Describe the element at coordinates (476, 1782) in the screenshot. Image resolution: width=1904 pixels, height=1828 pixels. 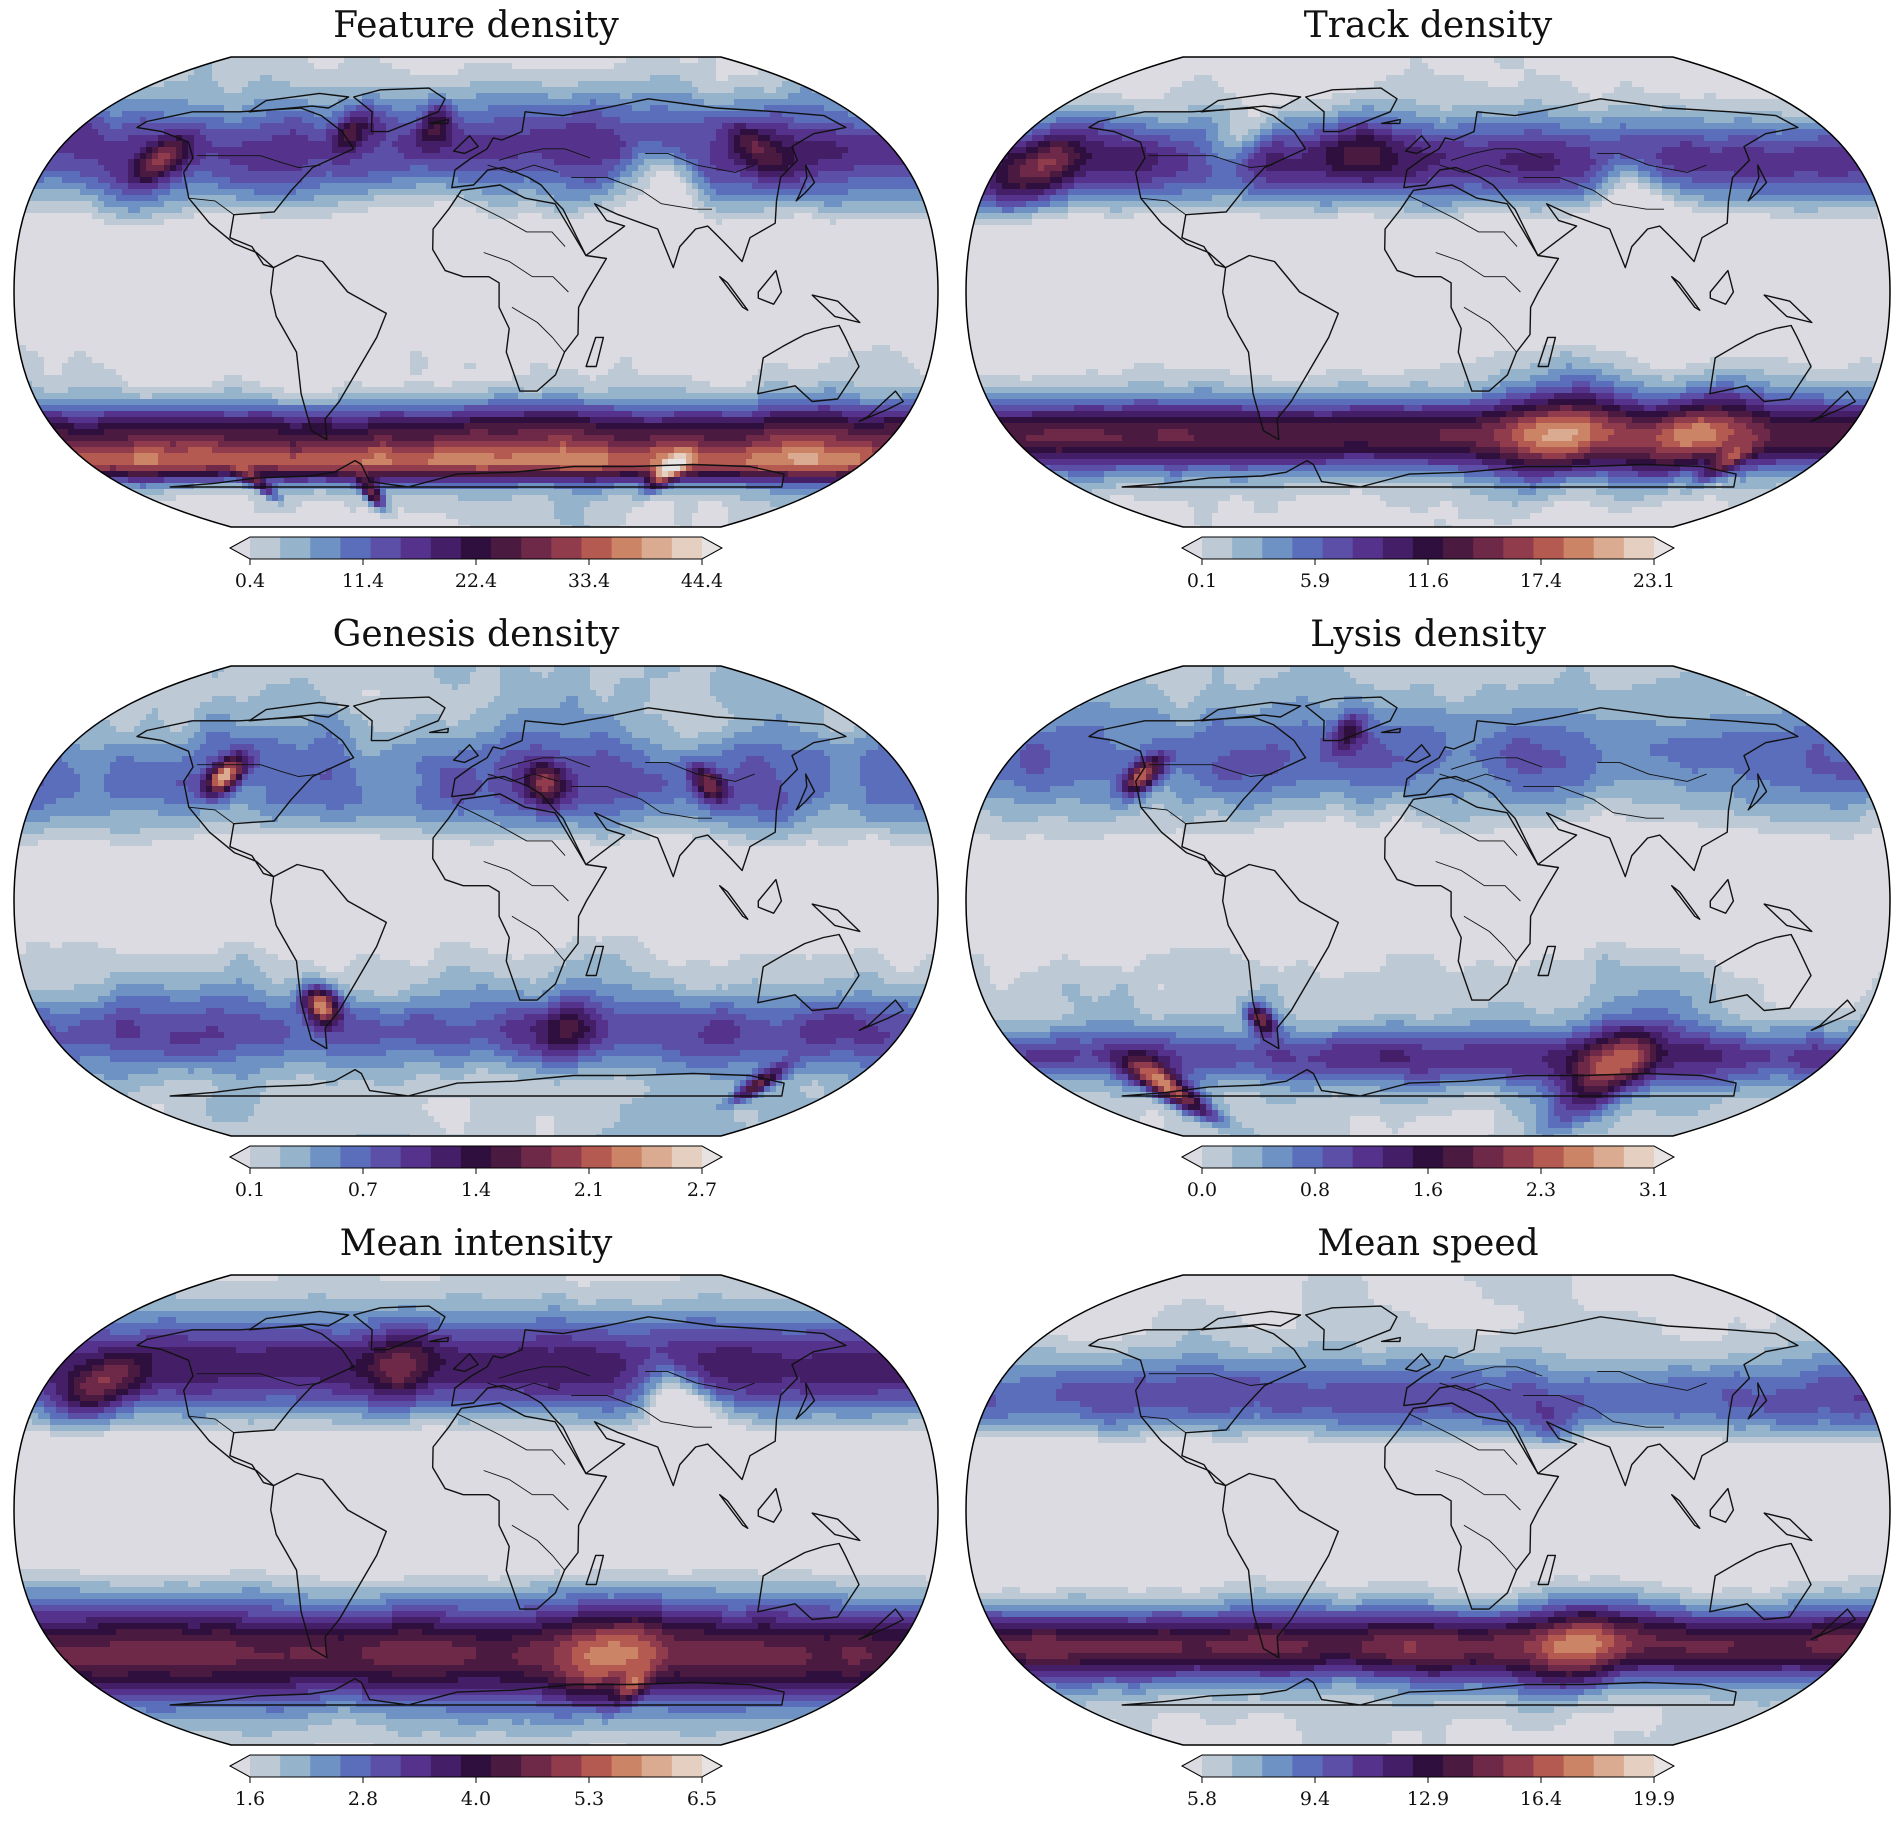
I see `colorbar: 1.6 2.8 4.0 5.3 6.5` at that location.